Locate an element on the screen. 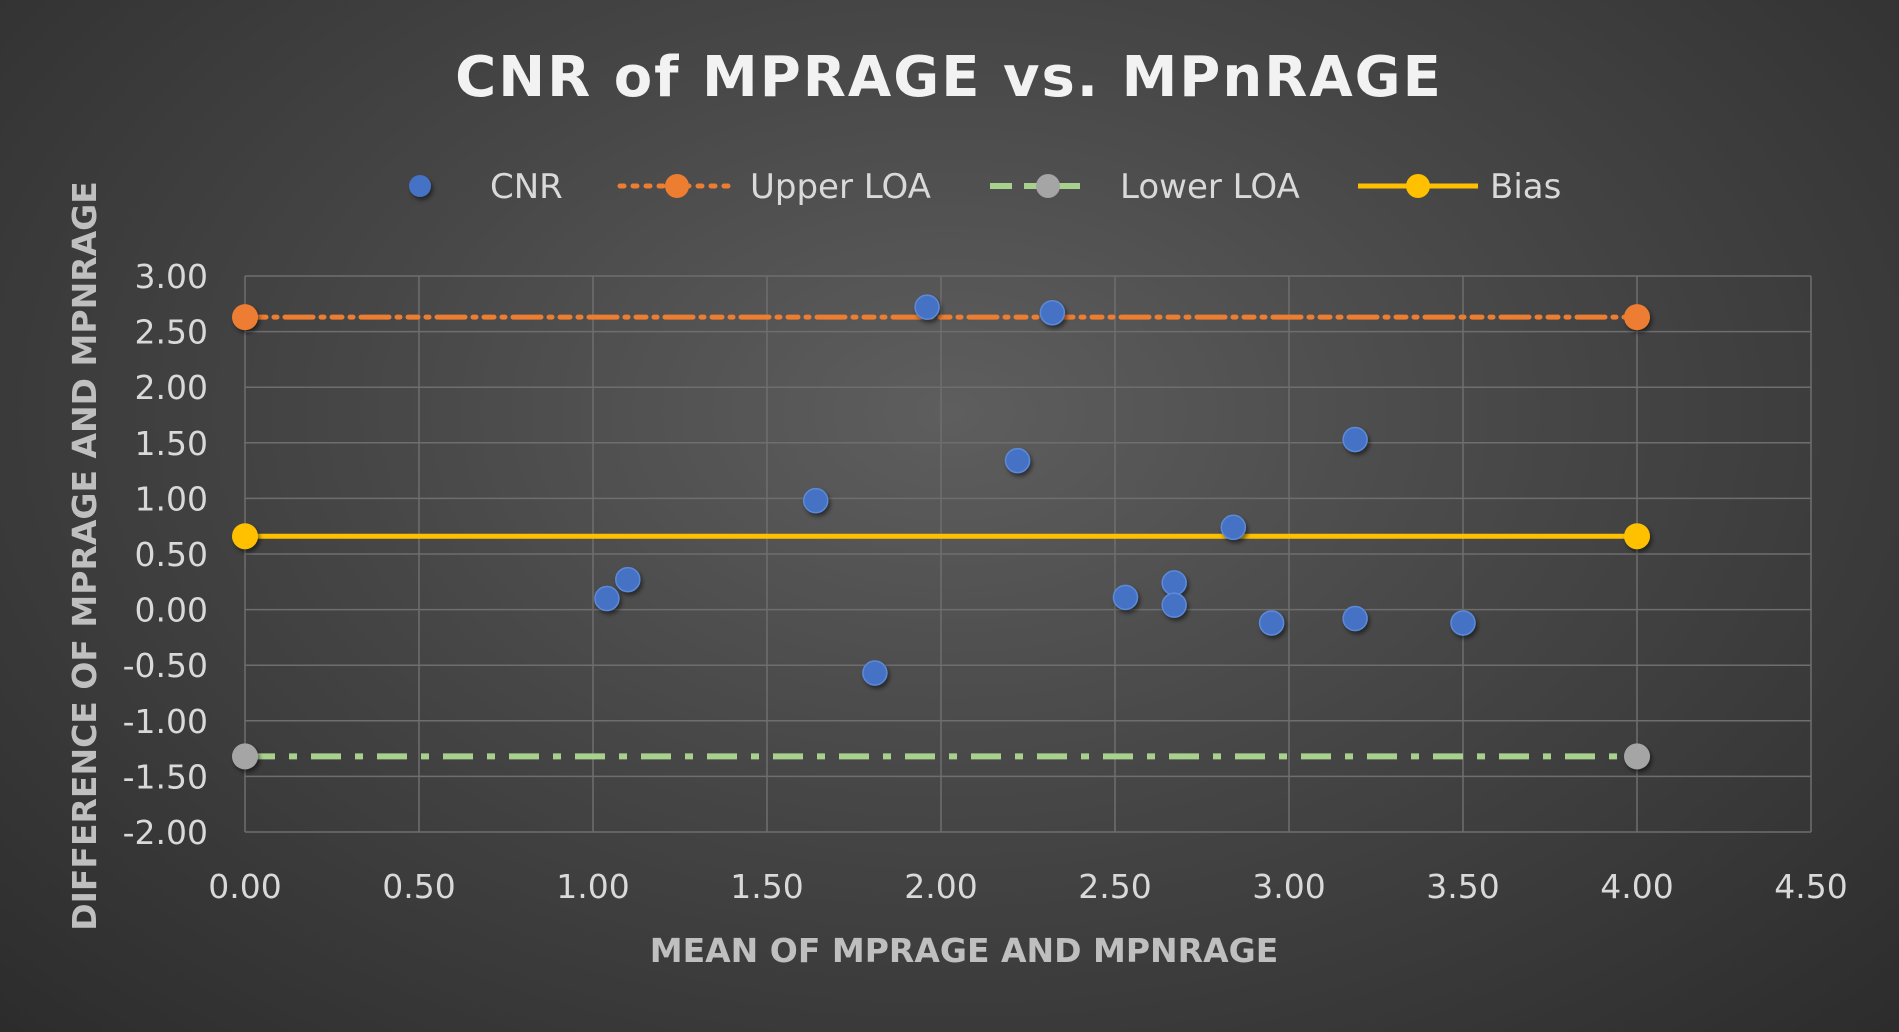  y-tick-label: 0.00 is located at coordinates (171, 610).